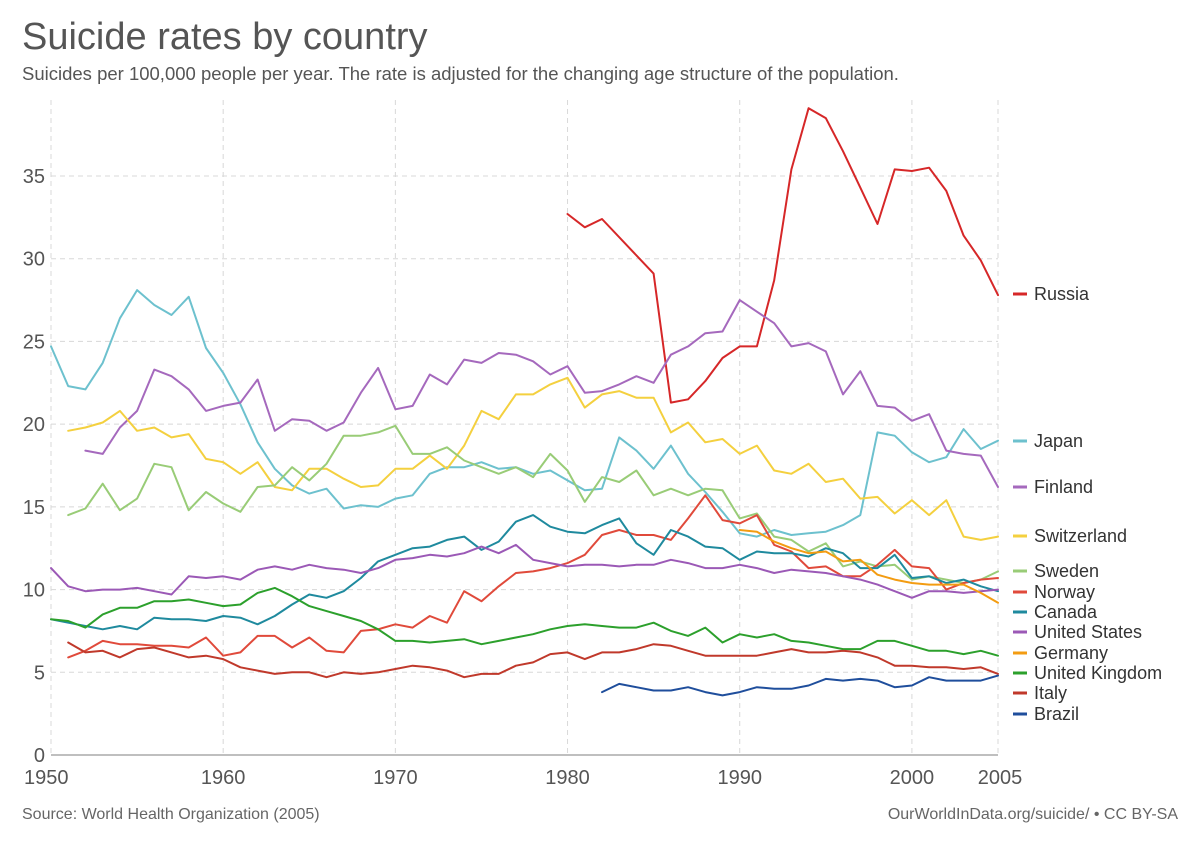  I want to click on source-note: Source: World Health Organization (2005), so click(171, 814).